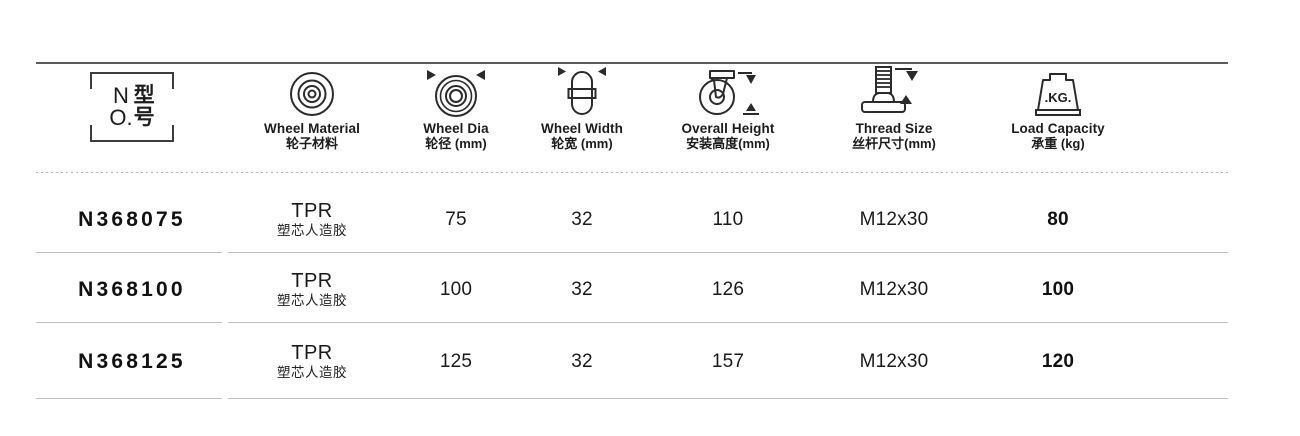 The width and height of the screenshot is (1300, 436). I want to click on cell-wheel-dia: 100, so click(456, 289).